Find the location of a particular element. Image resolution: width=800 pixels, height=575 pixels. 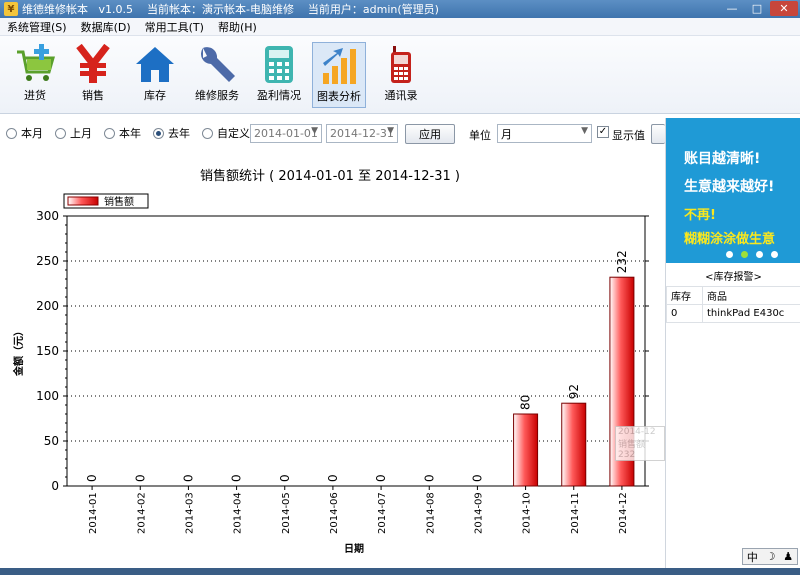

toolbar-inventory-label: 库存 is located at coordinates (155, 95).